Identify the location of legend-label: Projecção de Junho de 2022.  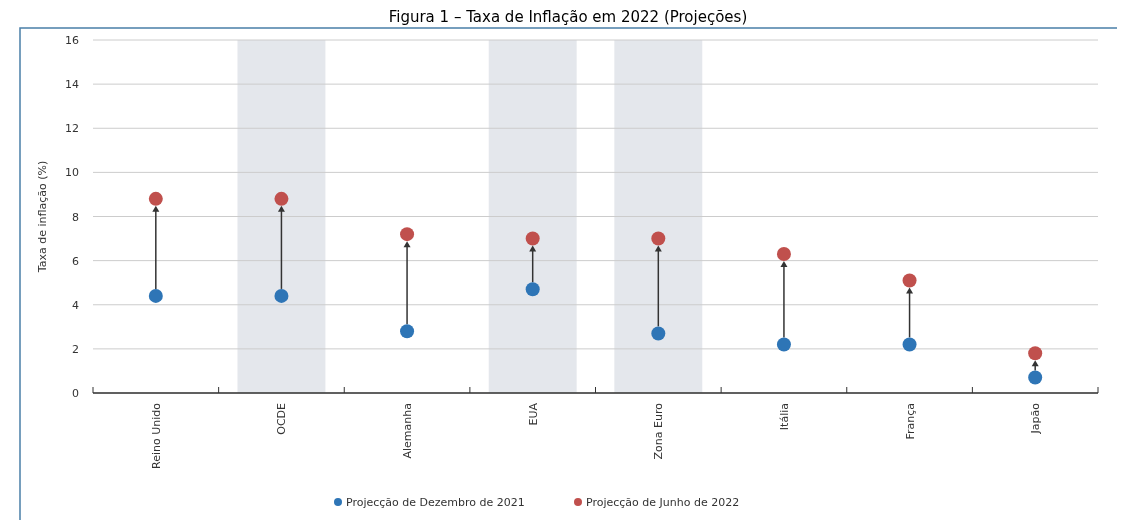
(663, 502).